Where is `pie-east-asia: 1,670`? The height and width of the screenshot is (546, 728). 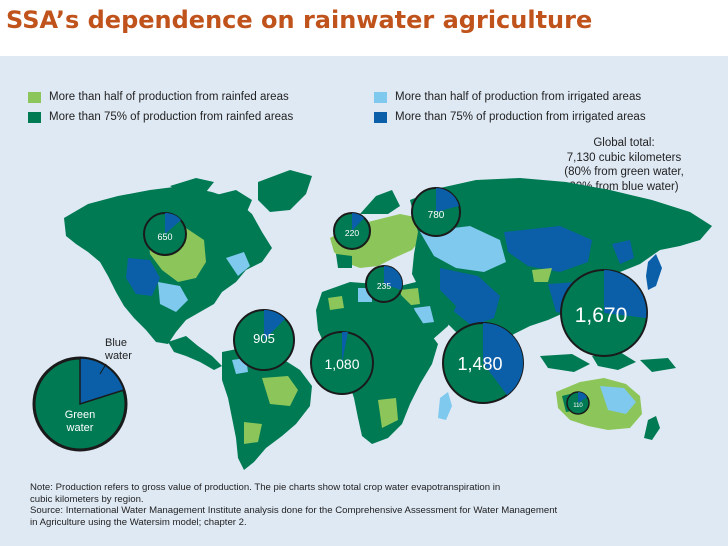
pie-east-asia: 1,670 is located at coordinates (604, 313).